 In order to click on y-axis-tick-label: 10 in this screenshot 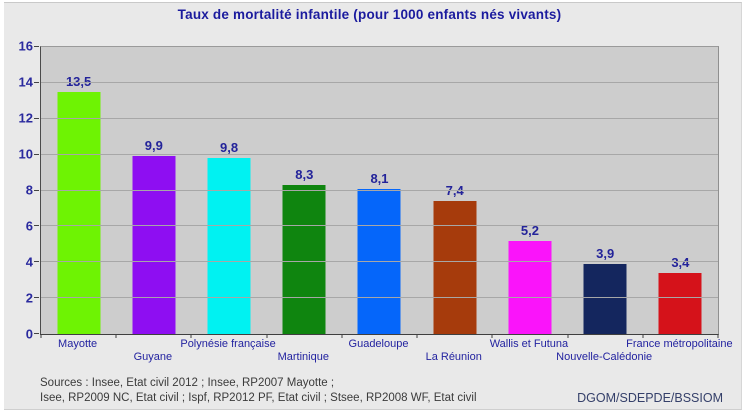, I will do `click(25, 154)`.